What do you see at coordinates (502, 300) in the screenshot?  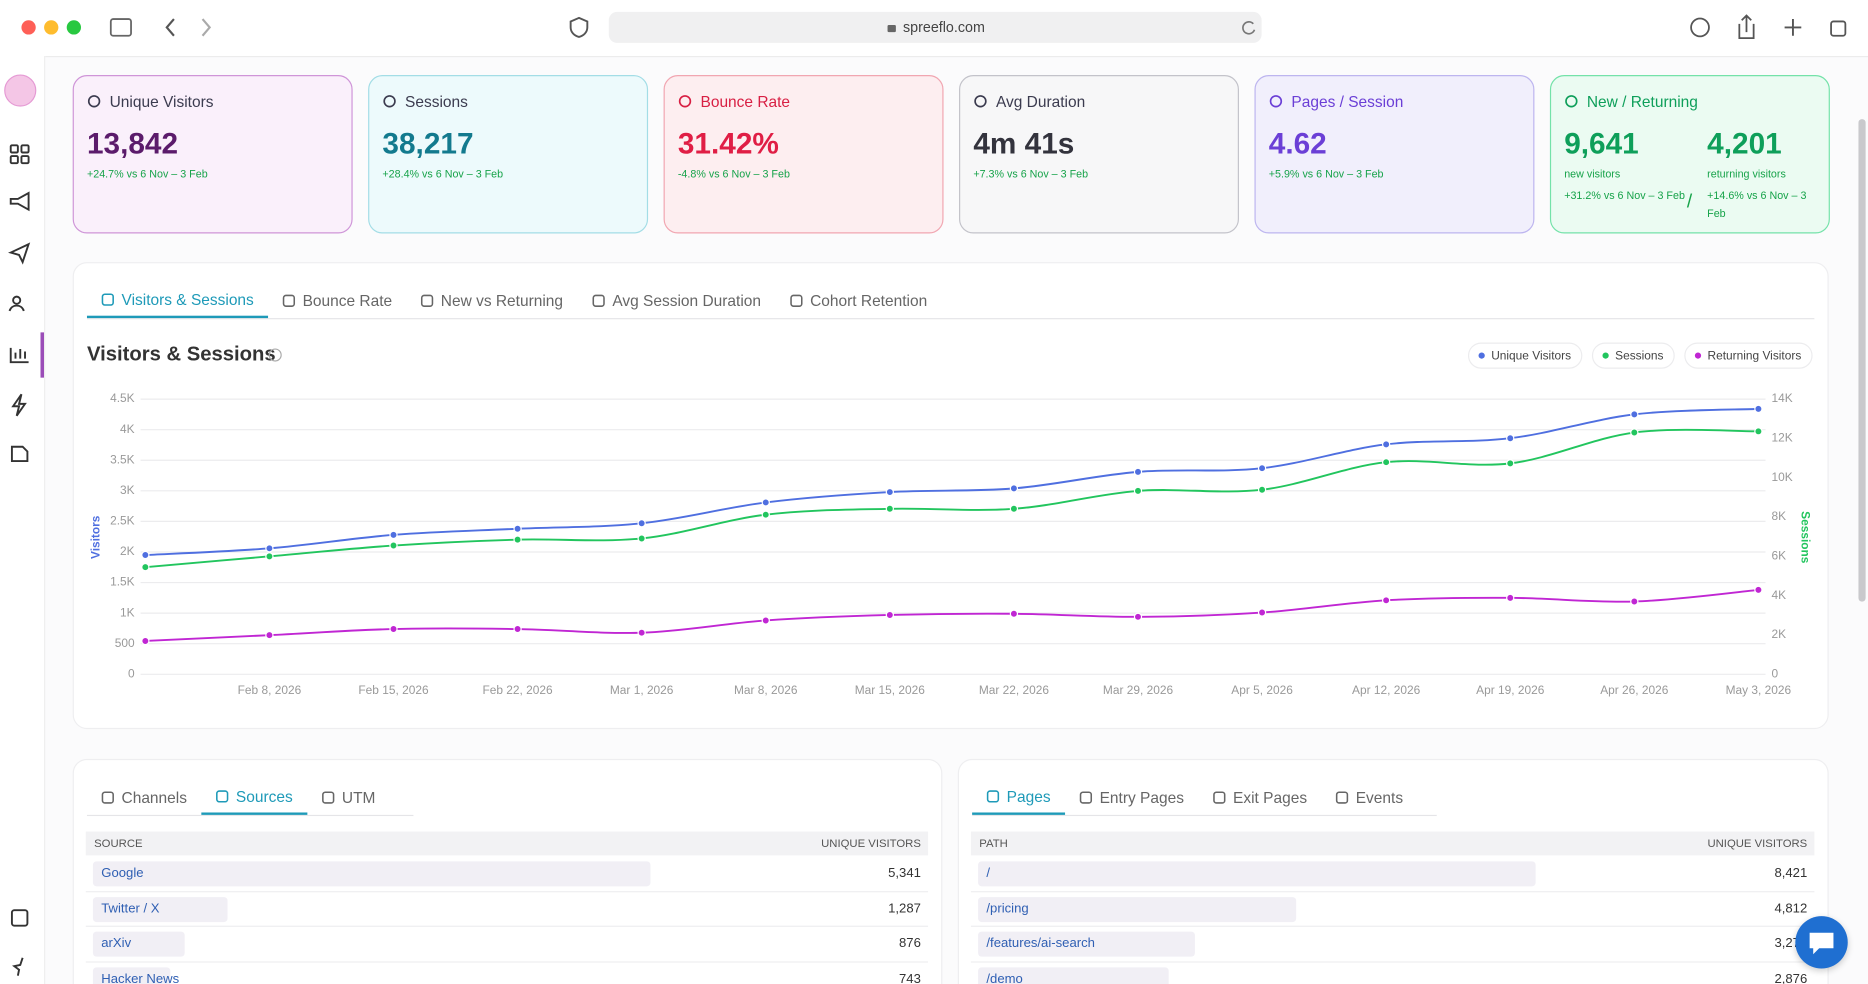 I see `tab-label: New vs Returning` at bounding box center [502, 300].